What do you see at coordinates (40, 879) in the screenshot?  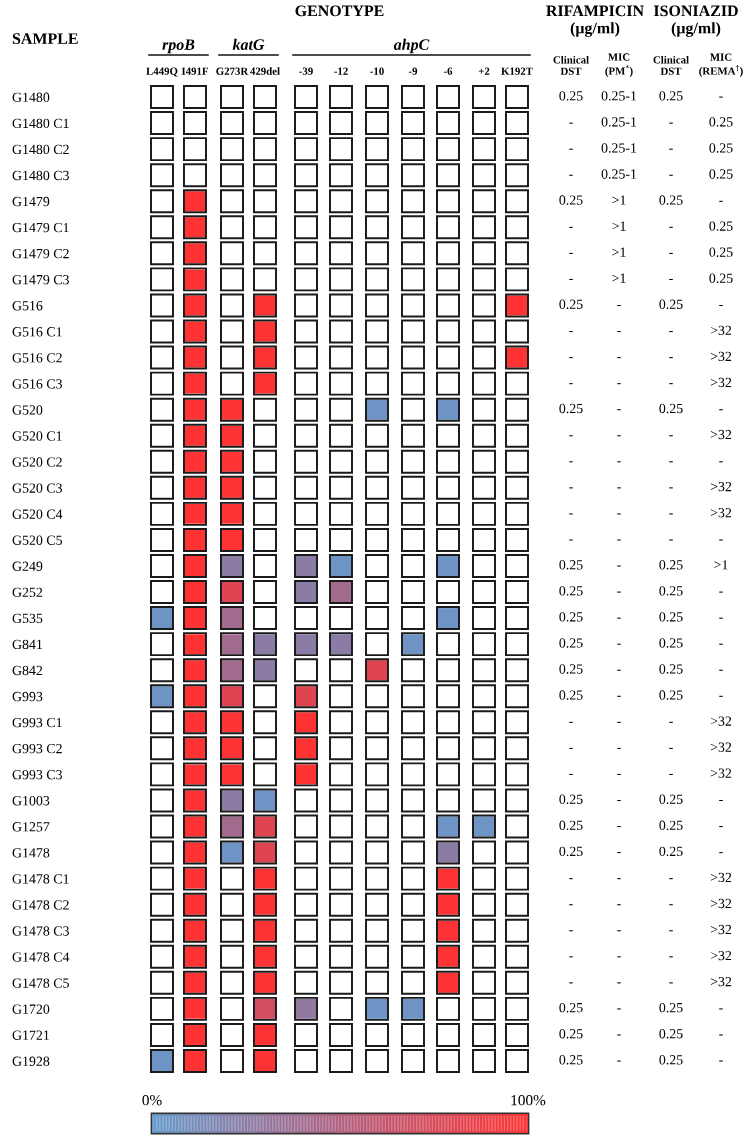 I see `y-tick-label: G1478 C1` at bounding box center [40, 879].